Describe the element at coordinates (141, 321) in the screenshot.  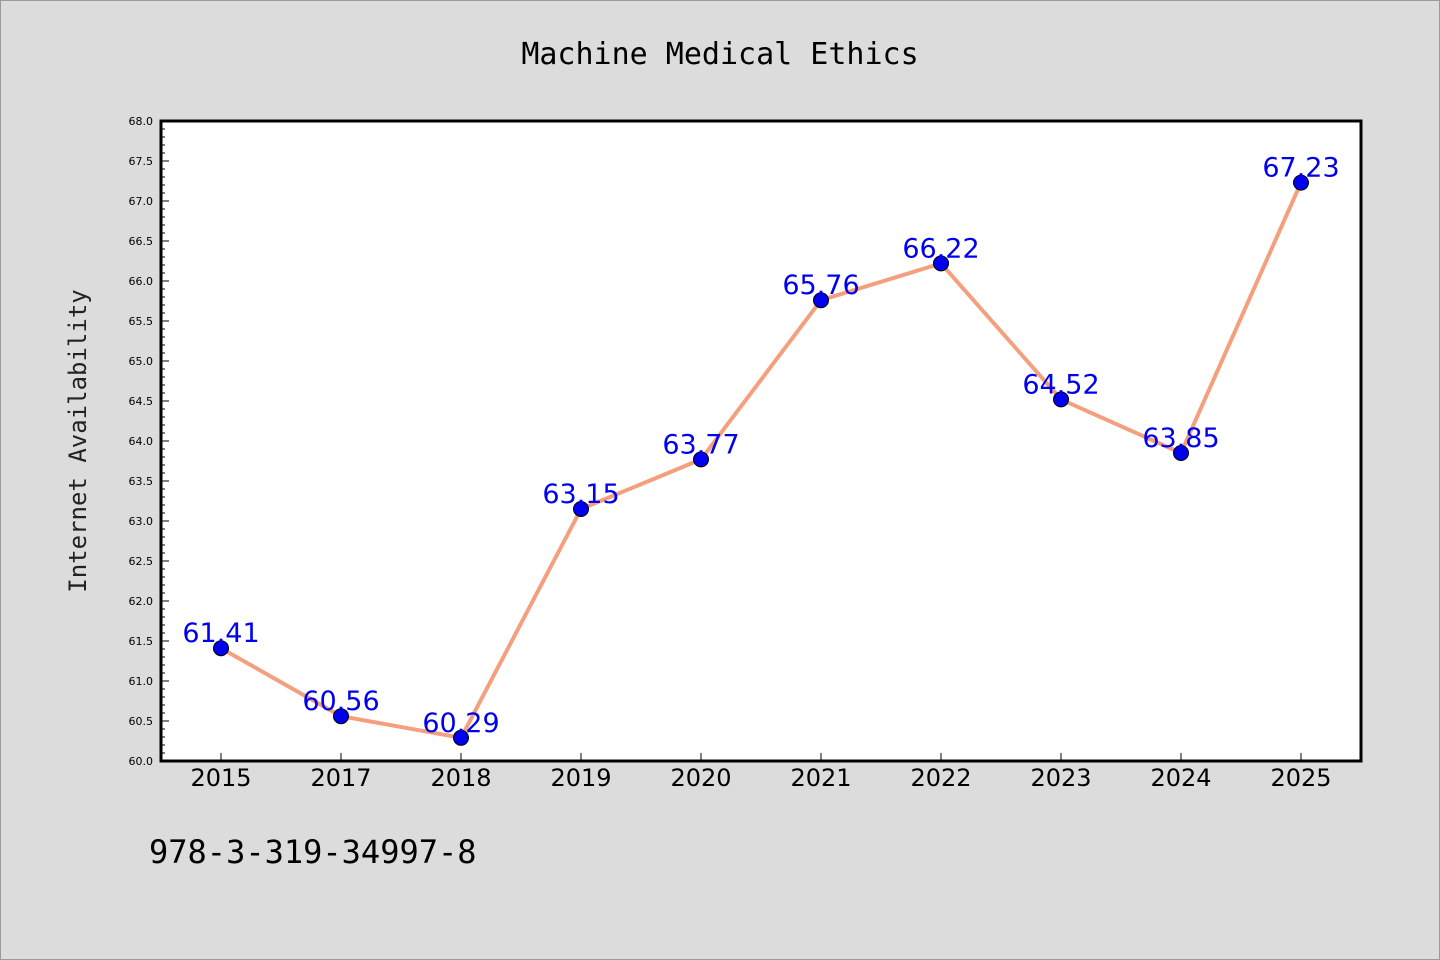
I see `y-tick-label: 65.5` at that location.